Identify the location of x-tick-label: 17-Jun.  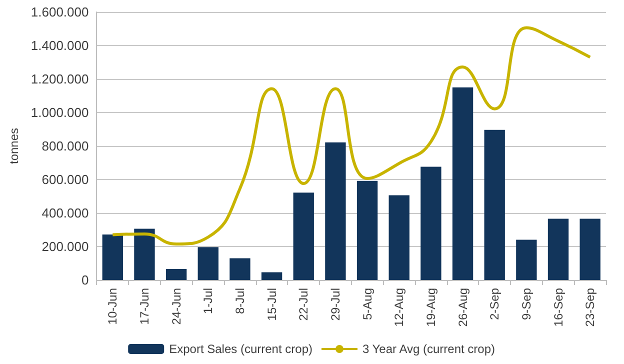
(144, 306).